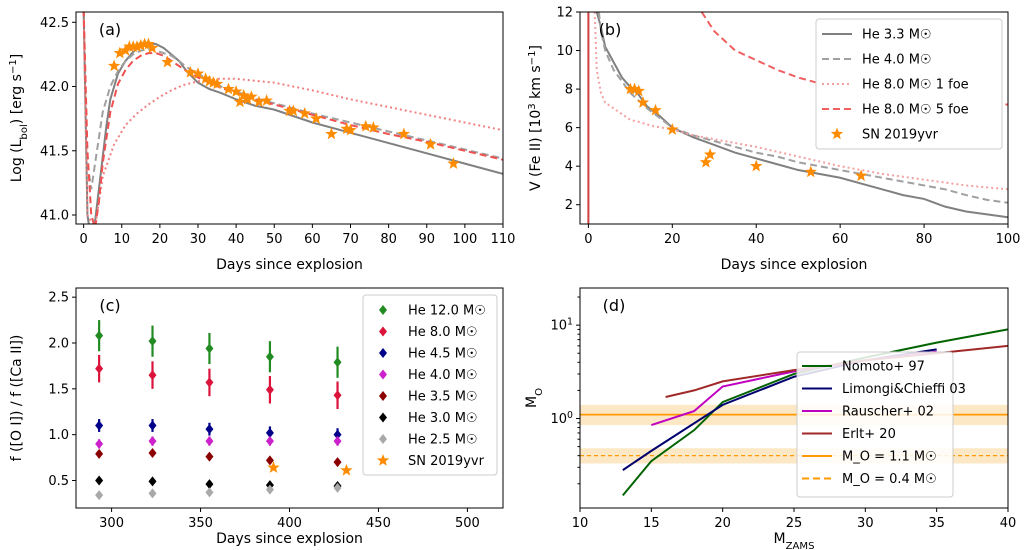 The image size is (1026, 550). I want to click on axis-b-ytick-label: 2, so click(569, 205).